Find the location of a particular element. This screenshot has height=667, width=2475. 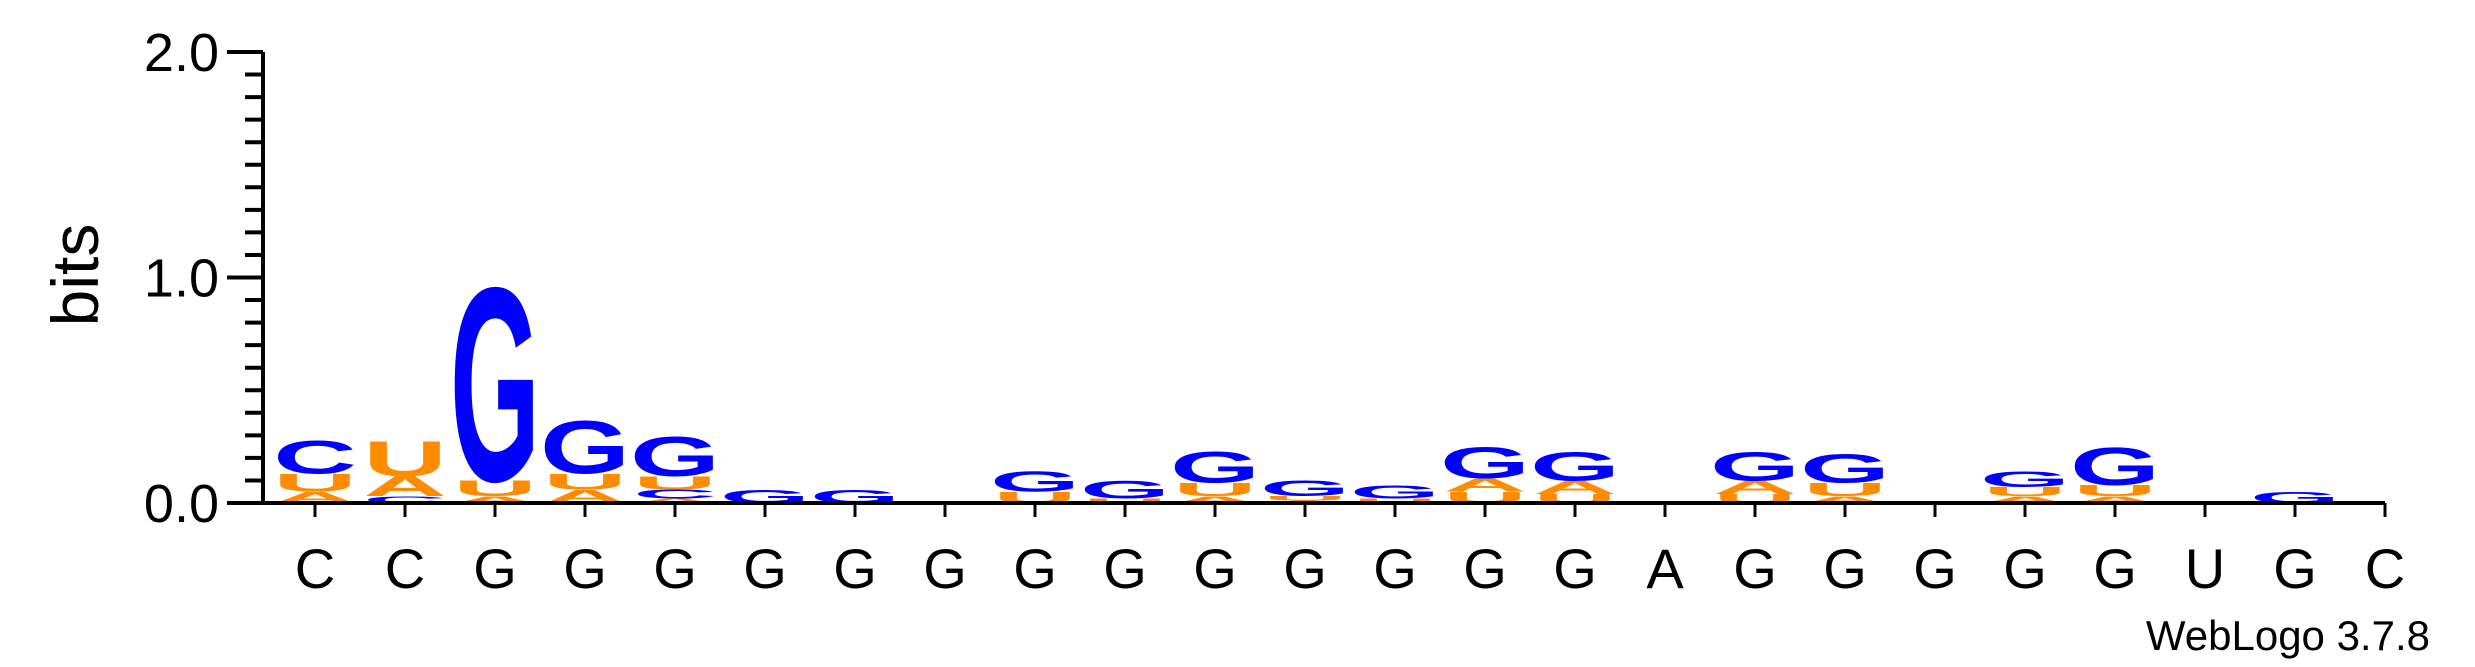

sequence-label: U is located at coordinates (2205, 568).